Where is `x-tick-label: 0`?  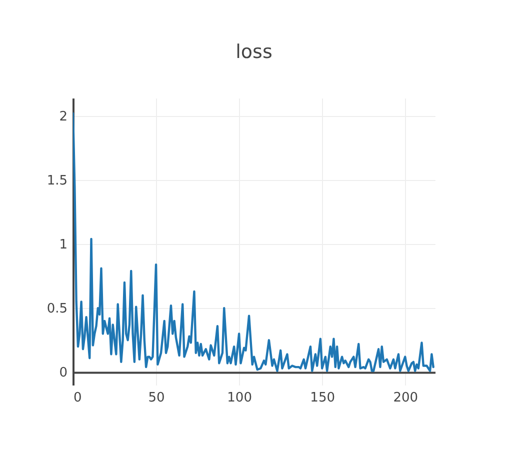
x-tick-label: 0 is located at coordinates (78, 398).